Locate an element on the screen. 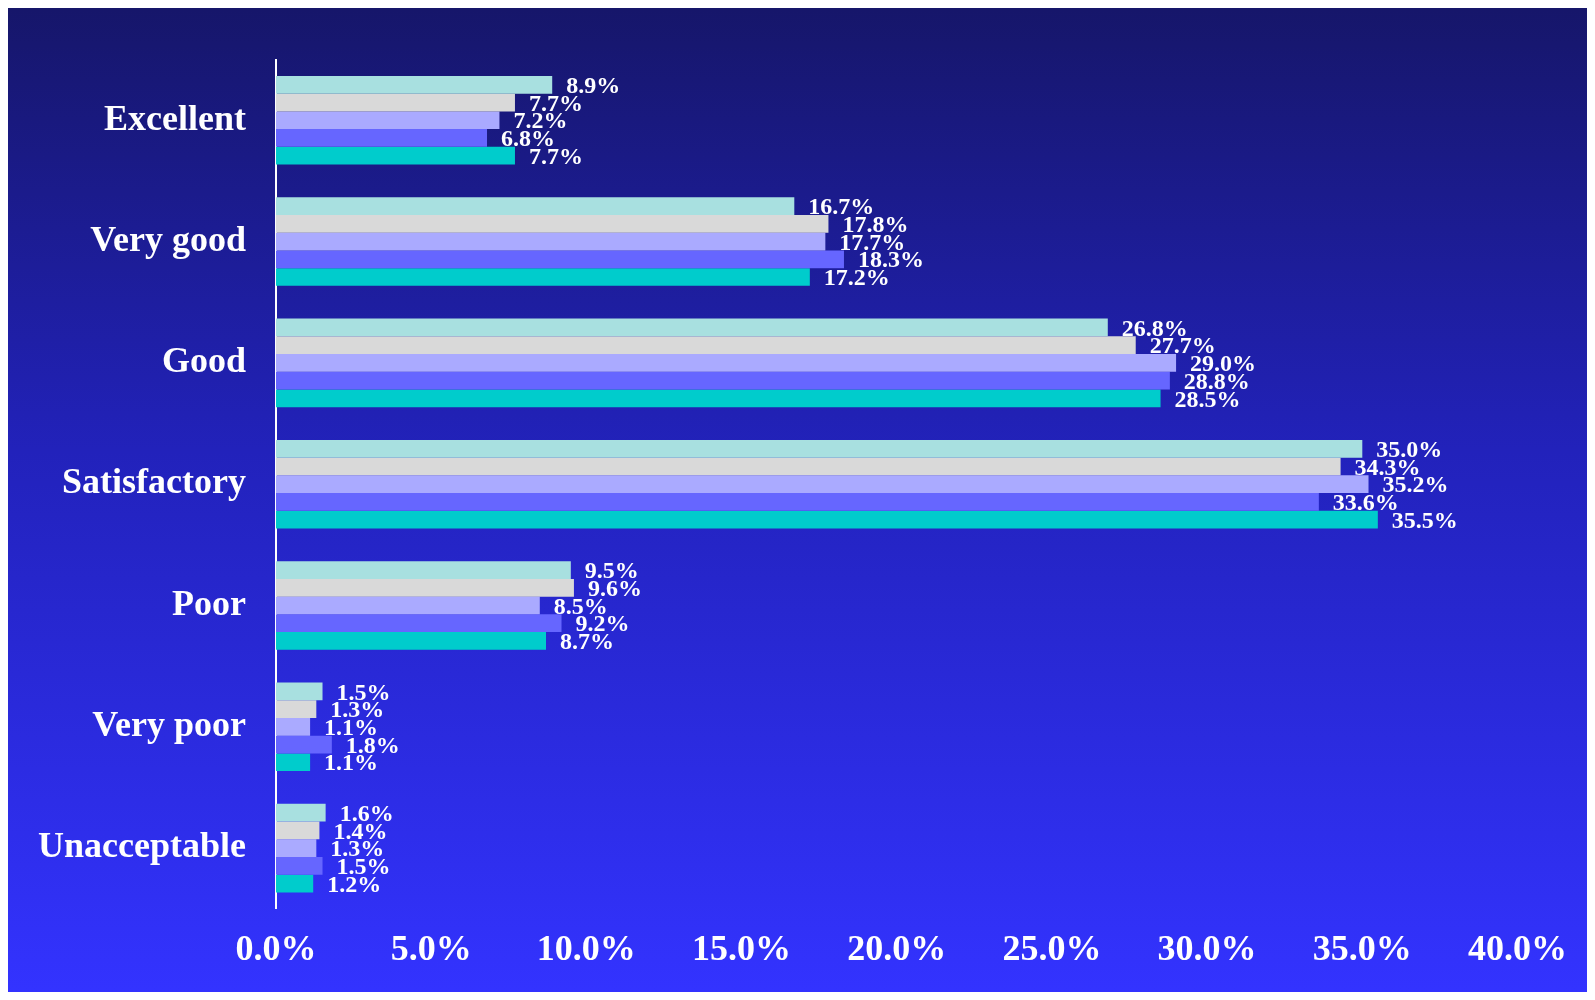 The height and width of the screenshot is (1000, 1595). x-tick-label: 40.0% is located at coordinates (1517, 947).